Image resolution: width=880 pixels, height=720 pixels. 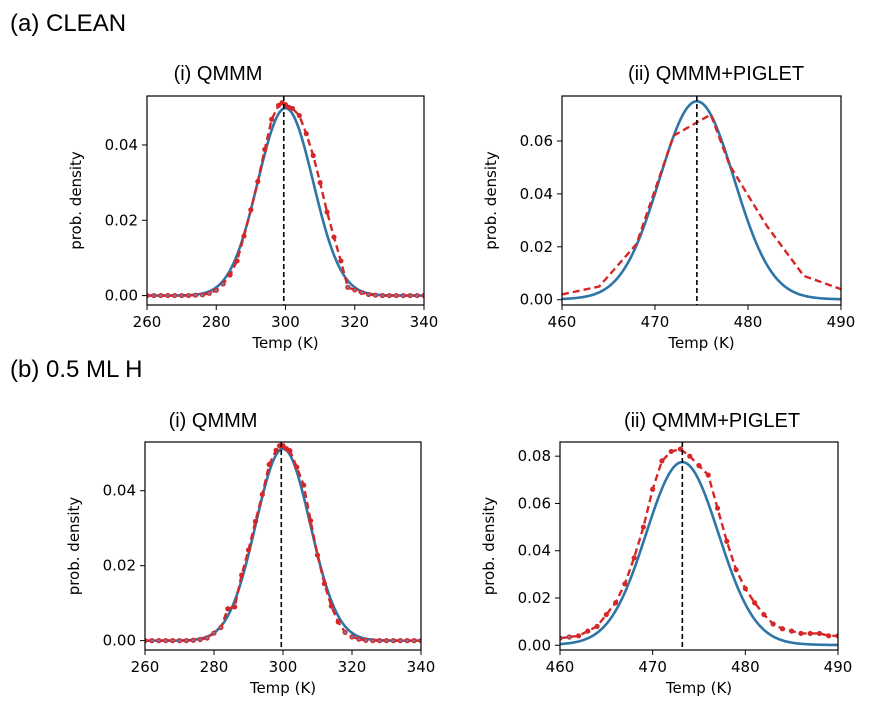 I want to click on x-tick-label: 300, so click(x=283, y=667).